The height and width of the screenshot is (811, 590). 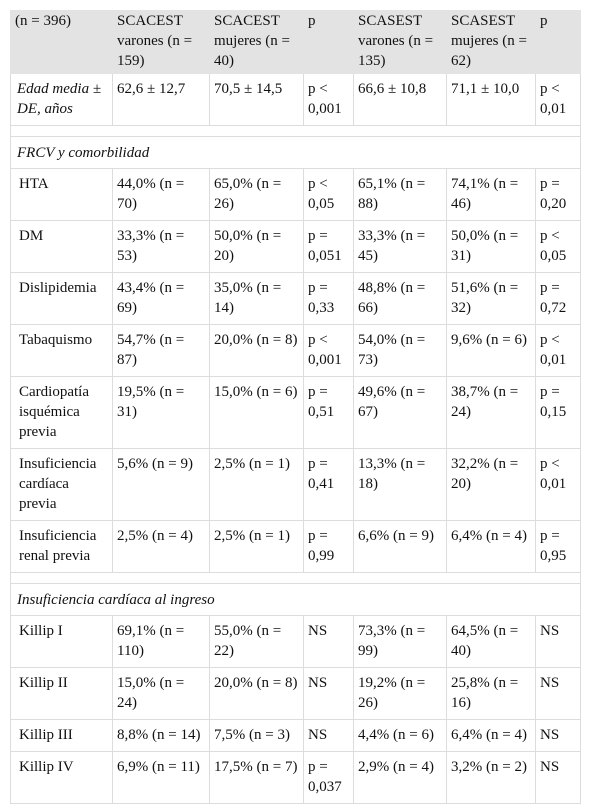 What do you see at coordinates (491, 99) in the screenshot?
I see `cell: 71,1 ± 10,0` at bounding box center [491, 99].